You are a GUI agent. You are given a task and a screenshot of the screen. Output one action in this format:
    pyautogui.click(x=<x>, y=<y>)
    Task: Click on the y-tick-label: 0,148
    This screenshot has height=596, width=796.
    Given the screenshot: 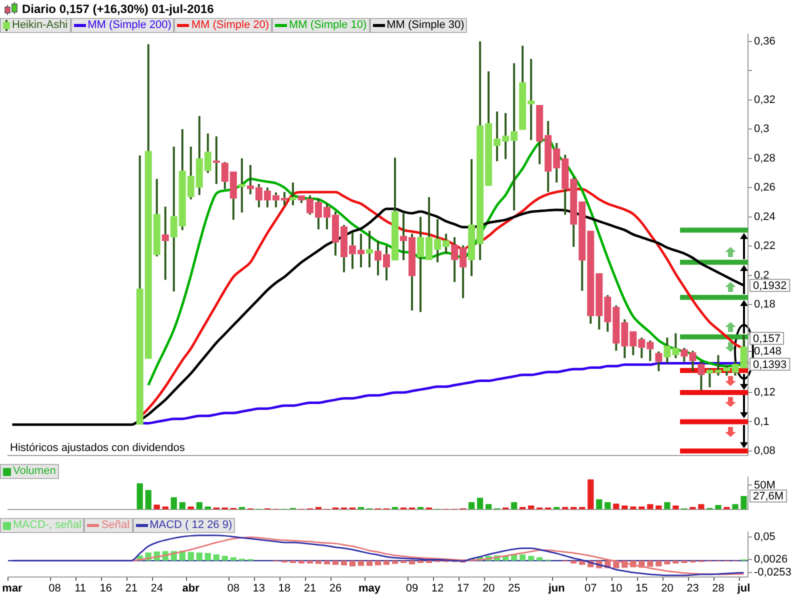 What is the action you would take?
    pyautogui.click(x=768, y=352)
    